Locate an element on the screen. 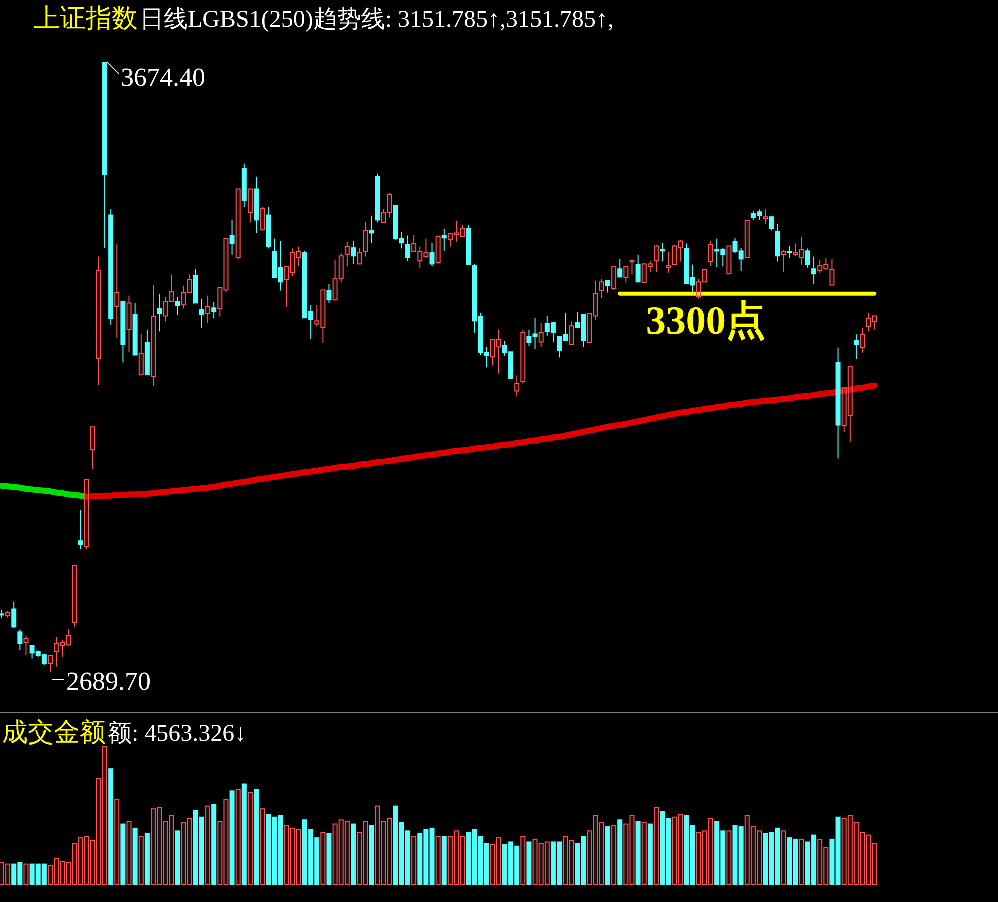 This screenshot has width=998, height=902. chart-subtitle: 额: 4563.326↓ is located at coordinates (177, 733).